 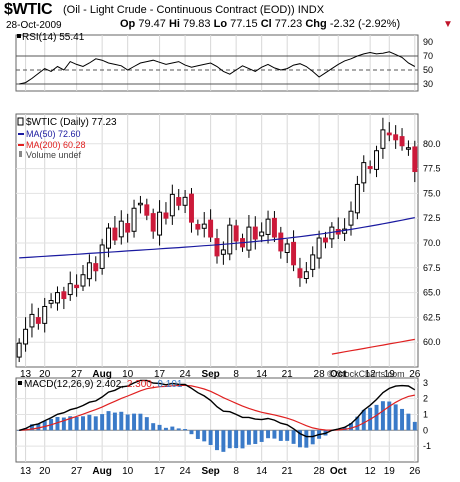 What do you see at coordinates (186, 374) in the screenshot?
I see `x-tick-label: 24` at bounding box center [186, 374].